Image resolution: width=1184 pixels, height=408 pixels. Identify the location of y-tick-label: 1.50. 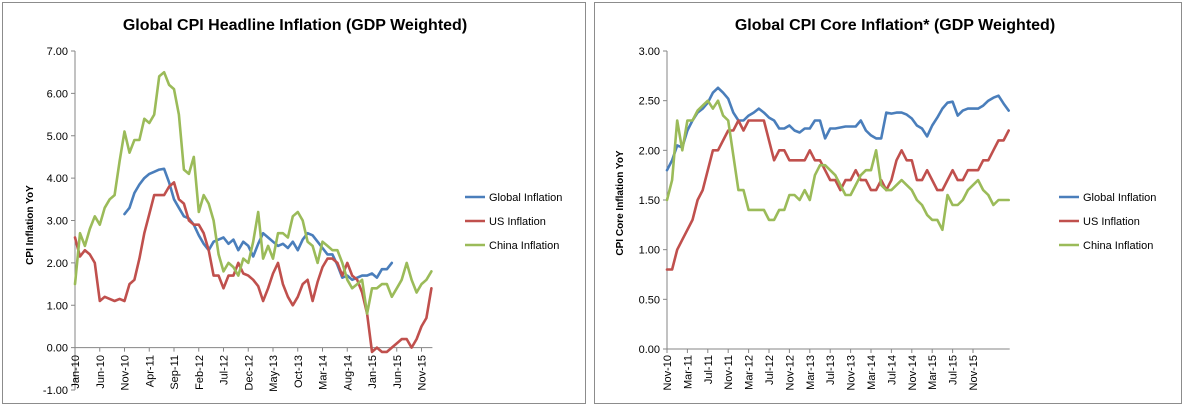
(649, 201).